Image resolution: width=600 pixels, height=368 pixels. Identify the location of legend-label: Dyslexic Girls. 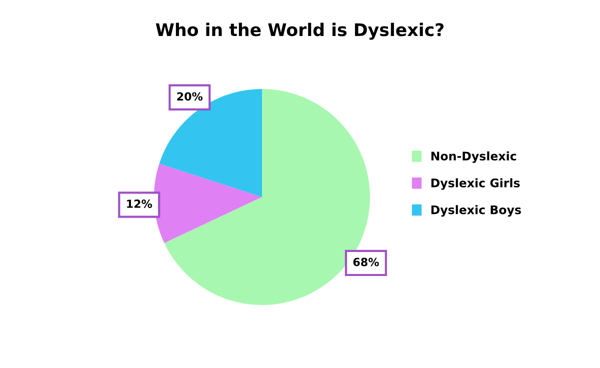
(475, 184).